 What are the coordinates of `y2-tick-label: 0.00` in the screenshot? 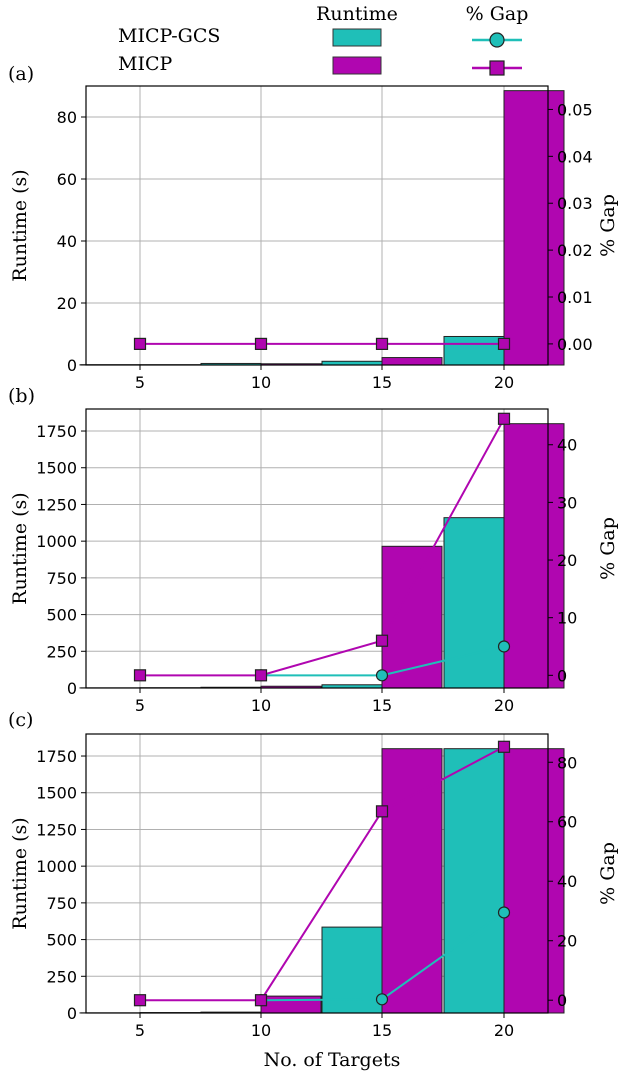 It's located at (575, 344).